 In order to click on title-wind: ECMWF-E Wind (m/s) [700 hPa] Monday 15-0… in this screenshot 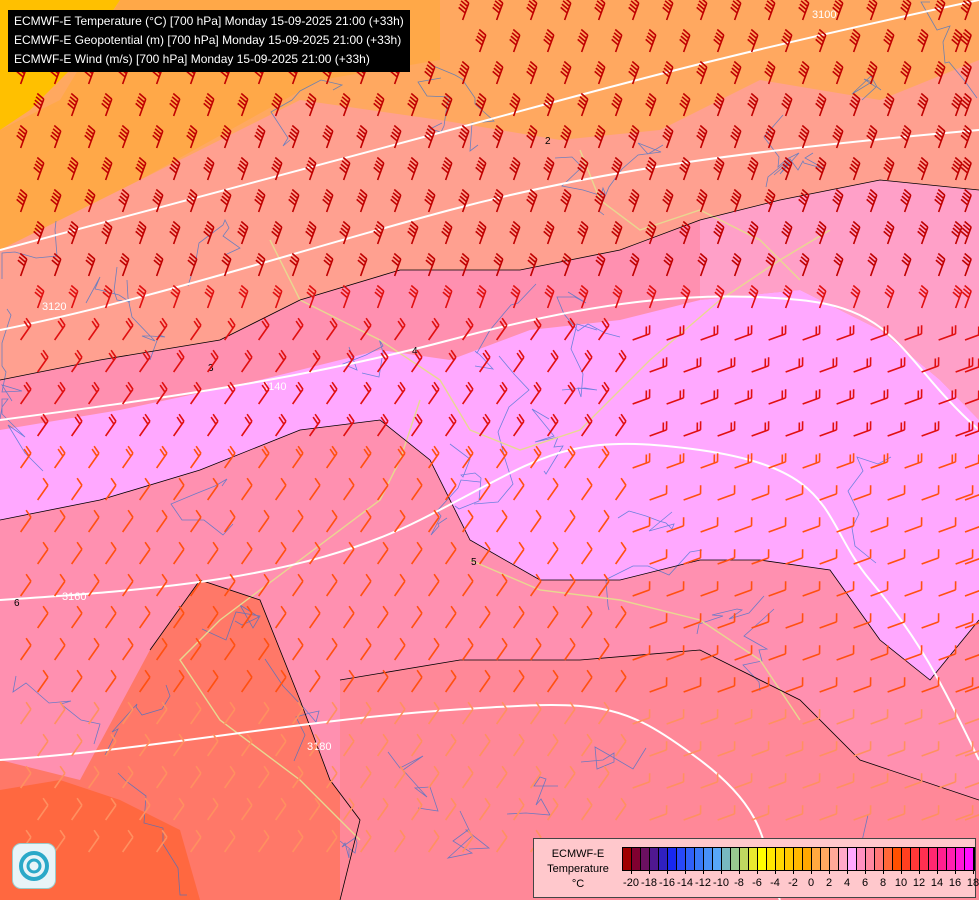, I will do `click(192, 59)`.